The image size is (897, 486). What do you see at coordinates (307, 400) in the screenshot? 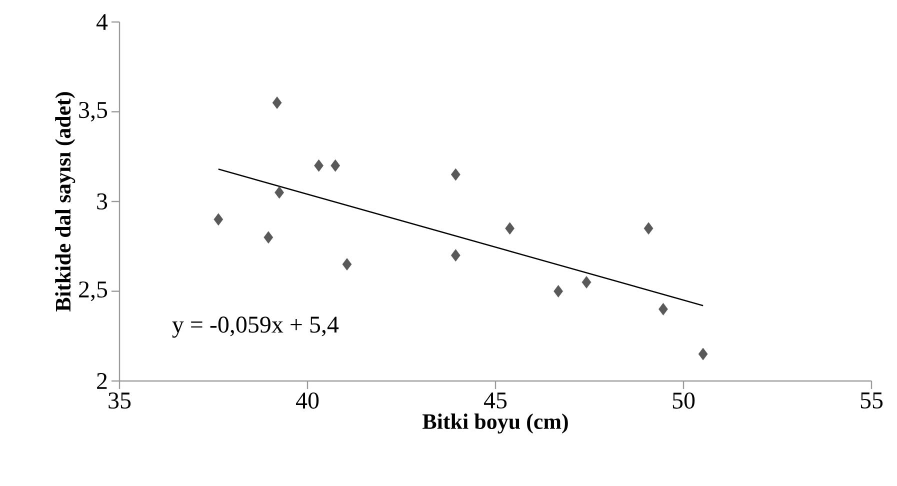
I see `x-tick-label: 40` at bounding box center [307, 400].